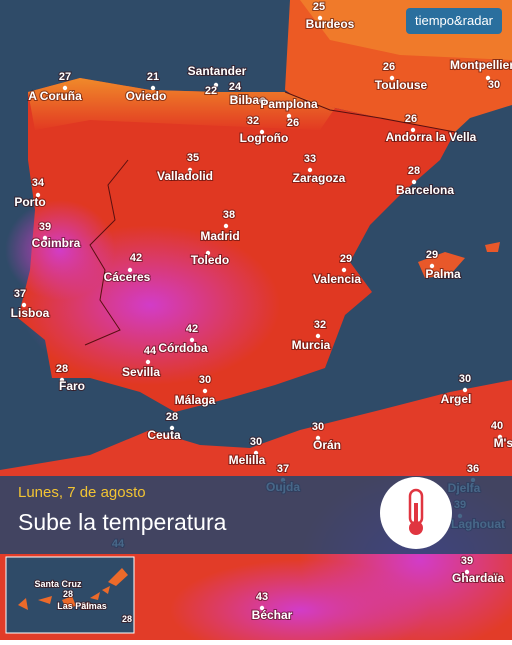 This screenshot has width=512, height=645. What do you see at coordinates (172, 417) in the screenshot?
I see `city-temp: 28` at bounding box center [172, 417].